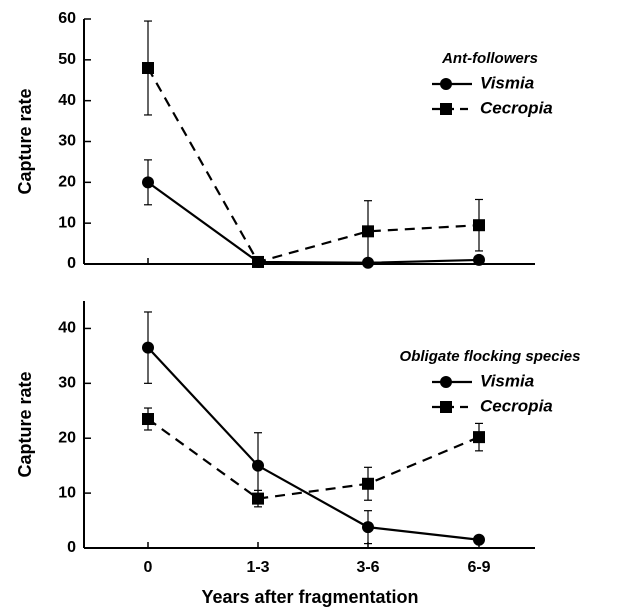  Describe the element at coordinates (489, 58) in the screenshot. I see `legend-title: Ant-followers` at that location.